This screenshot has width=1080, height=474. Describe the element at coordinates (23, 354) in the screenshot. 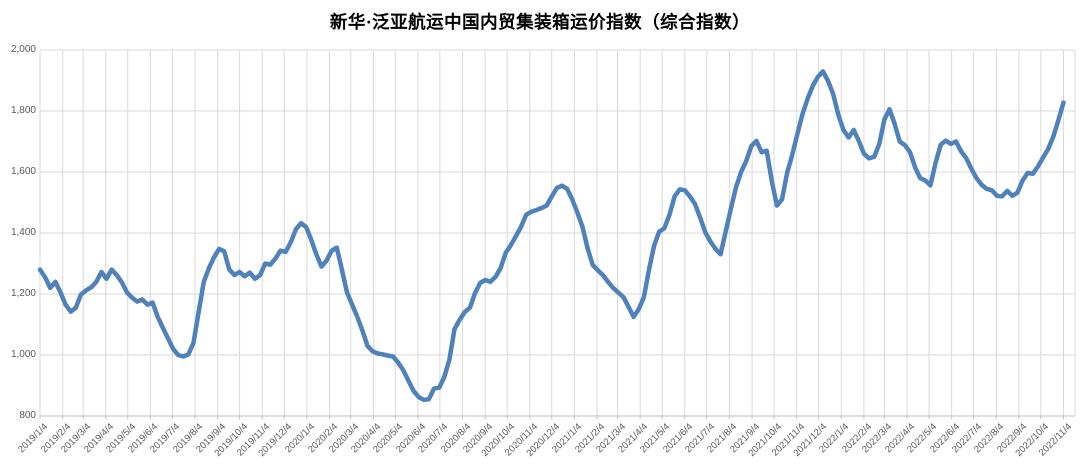

I see `y-tick-label: 1,000` at that location.